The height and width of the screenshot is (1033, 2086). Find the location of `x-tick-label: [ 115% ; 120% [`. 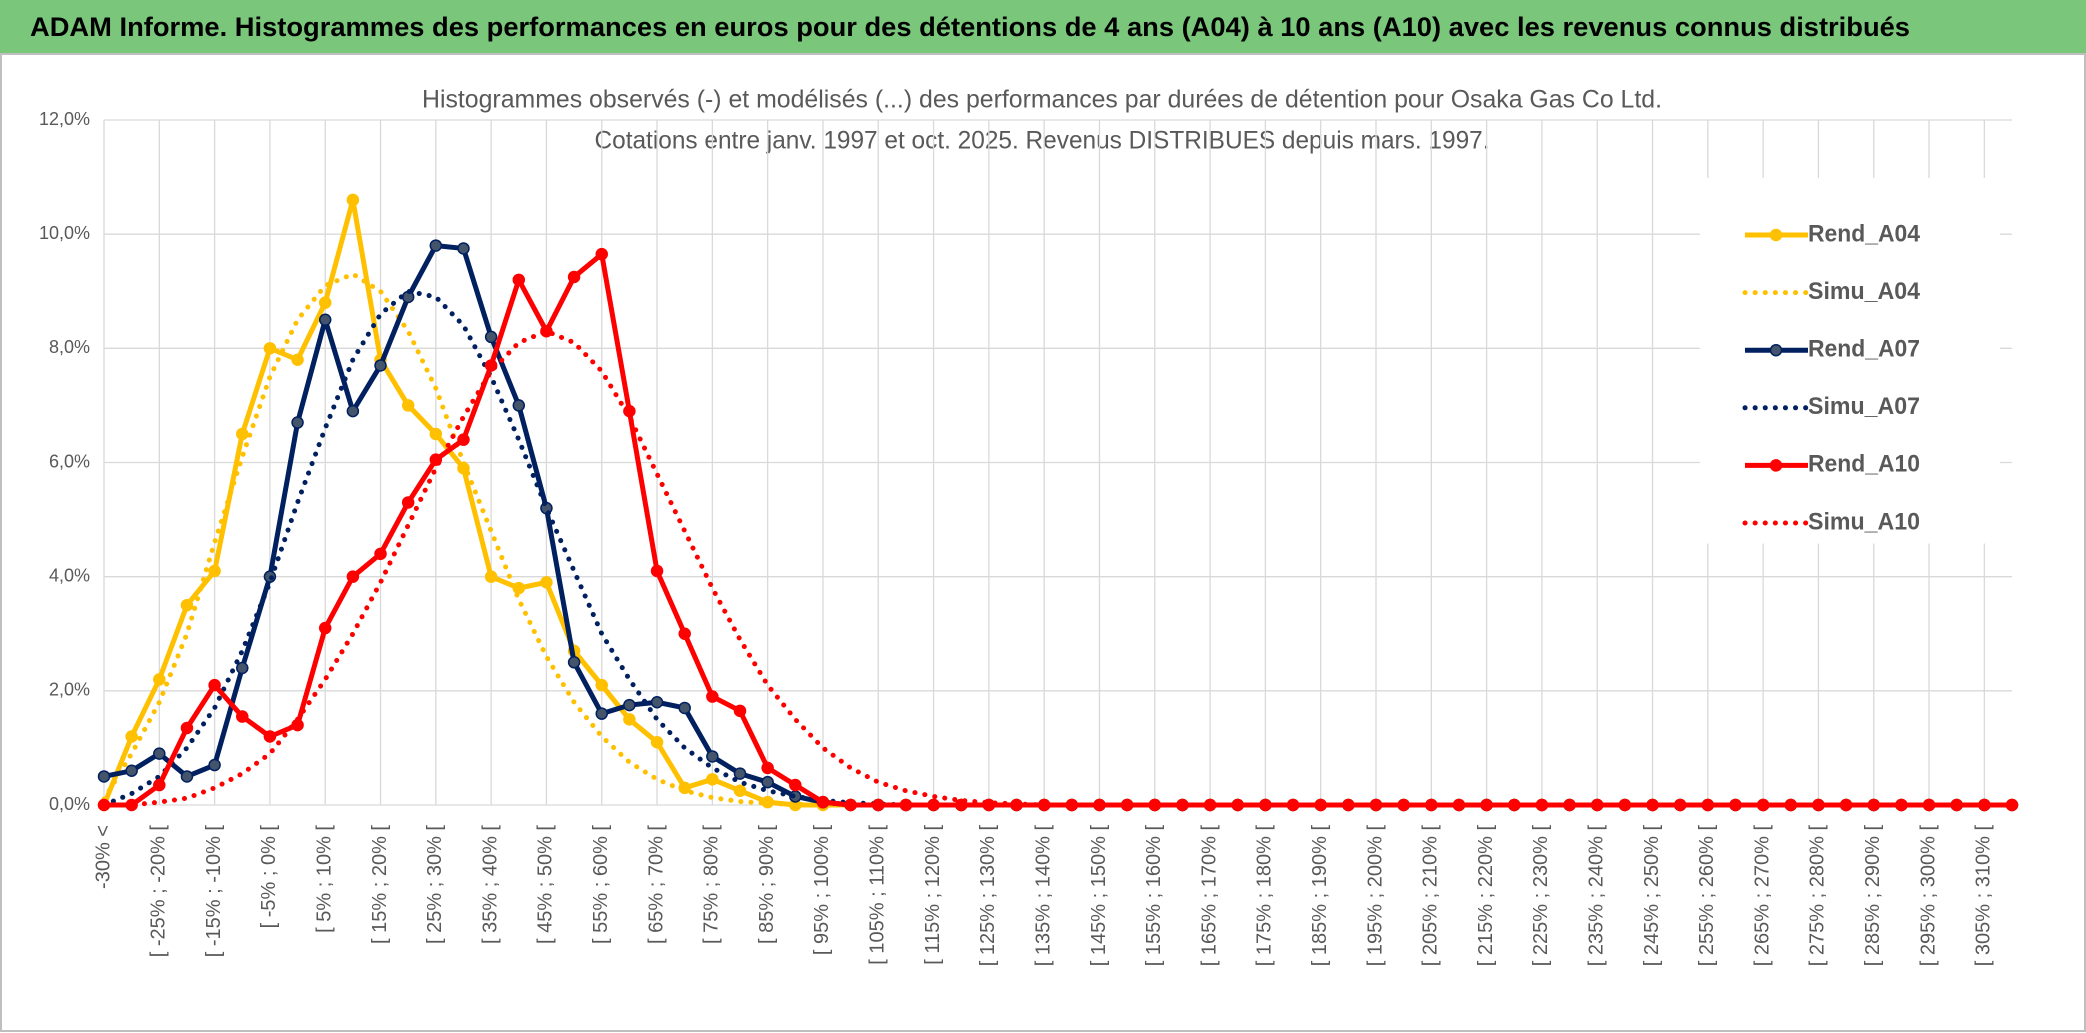

x-tick-label: [ 115% ; 120% [ is located at coordinates (933, 895).